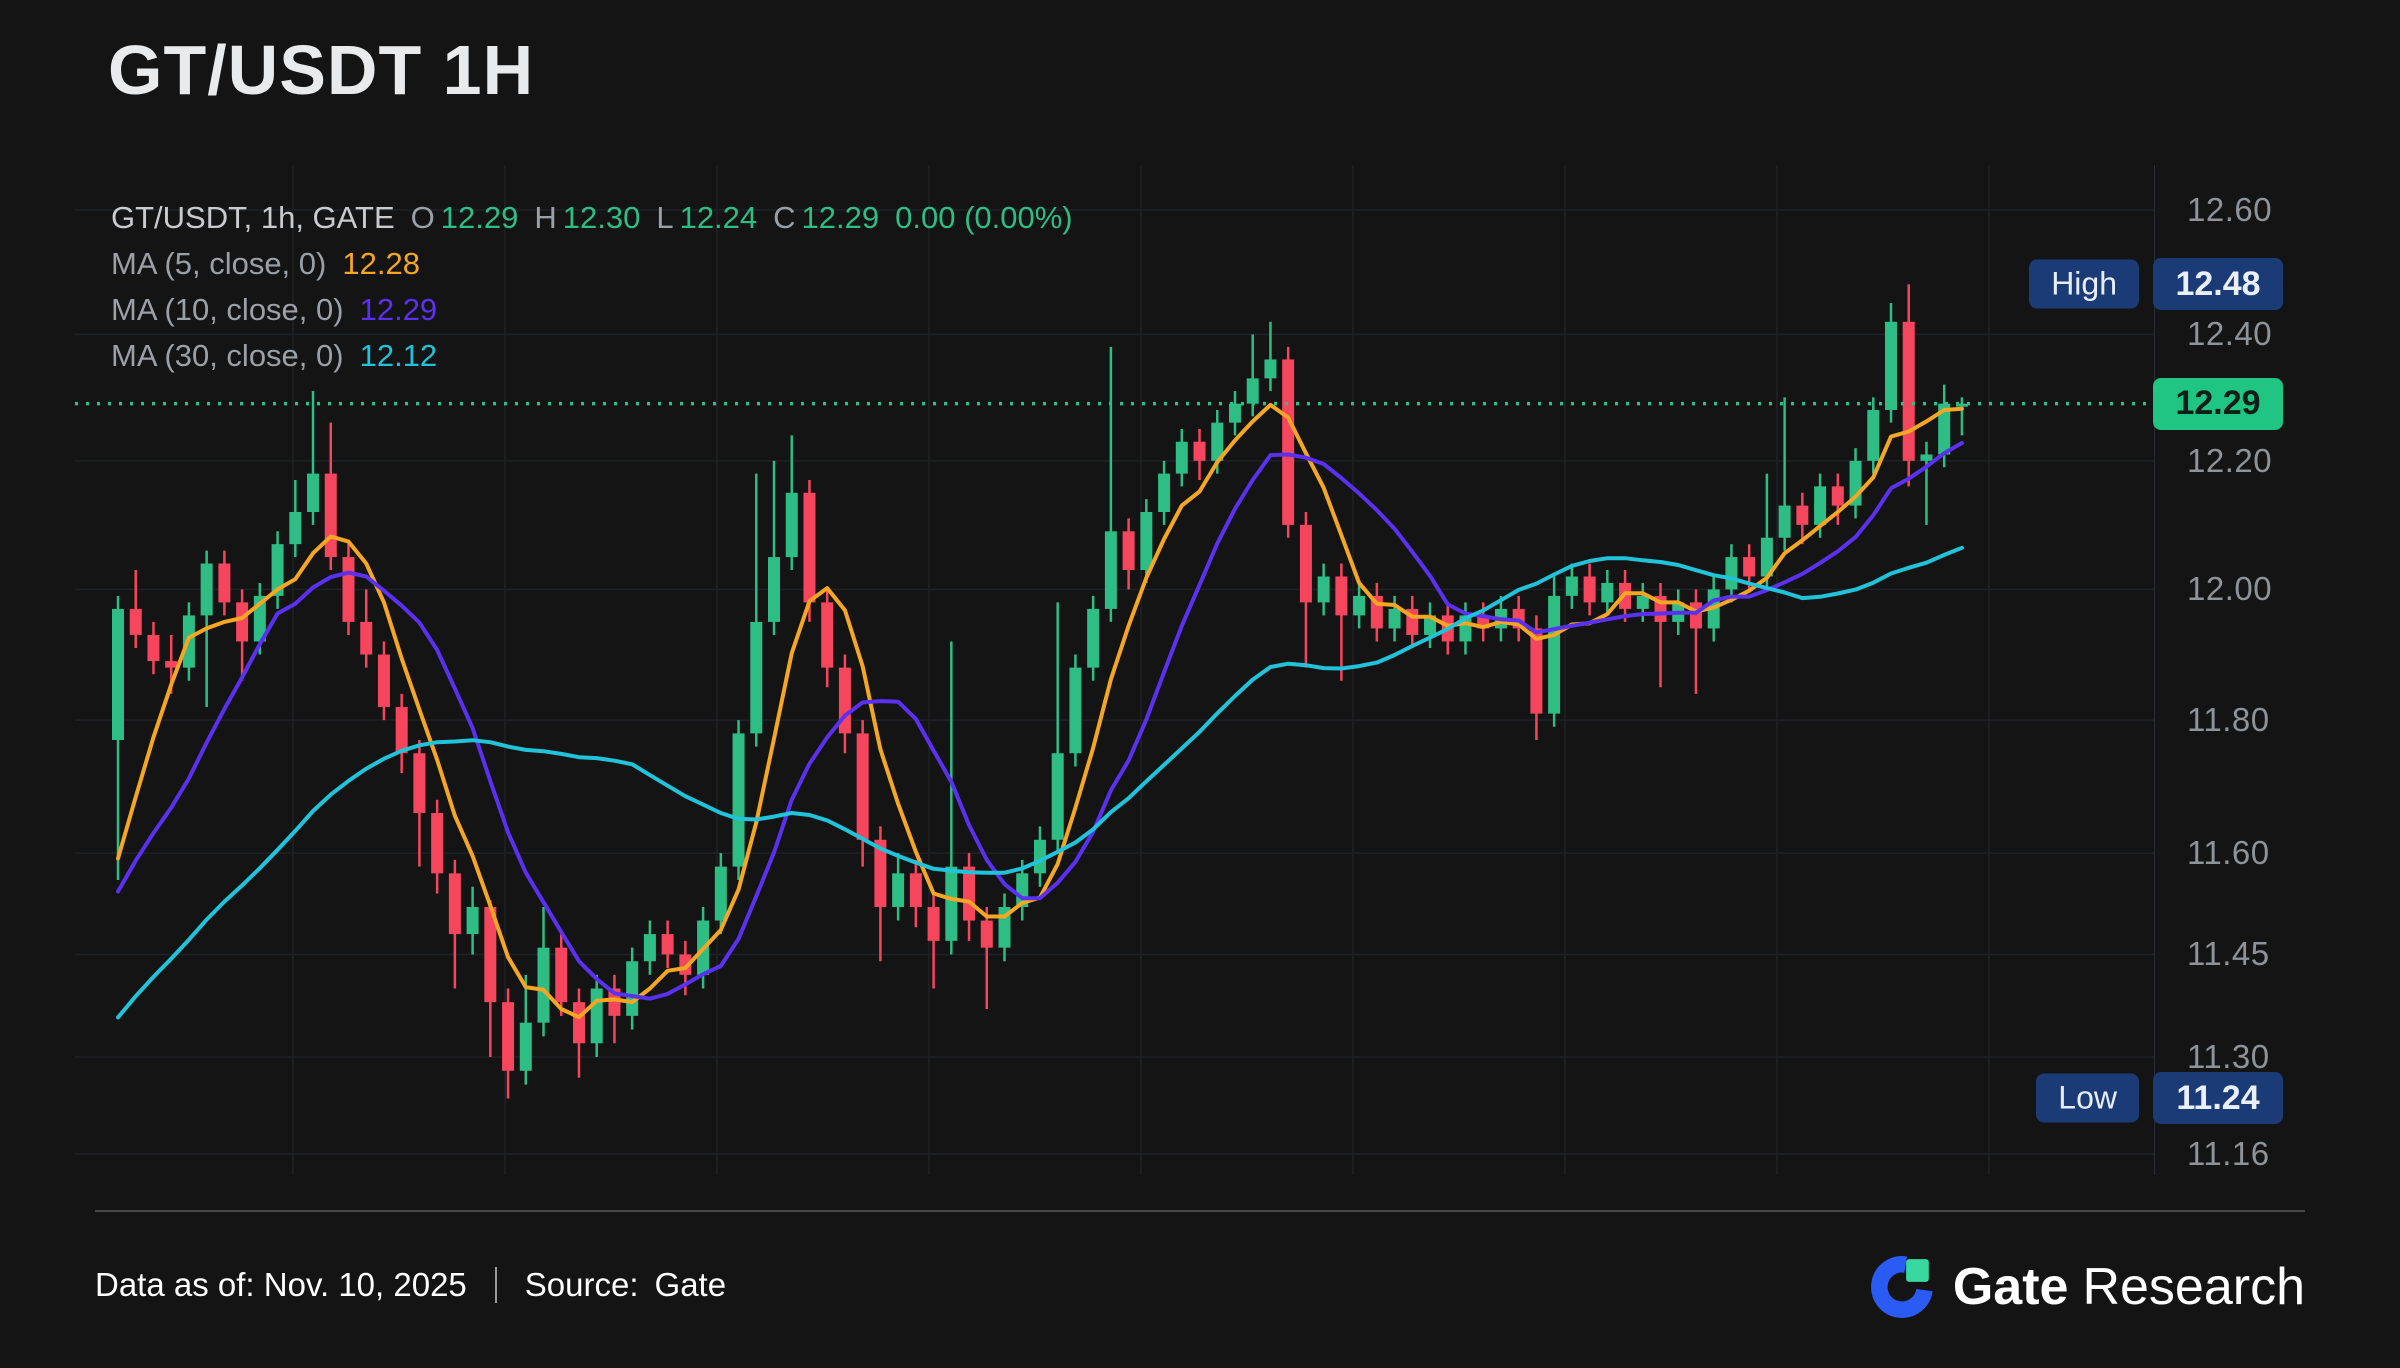  Describe the element at coordinates (398, 309) in the screenshot. I see `legend-ma10-value: 12.29` at that location.